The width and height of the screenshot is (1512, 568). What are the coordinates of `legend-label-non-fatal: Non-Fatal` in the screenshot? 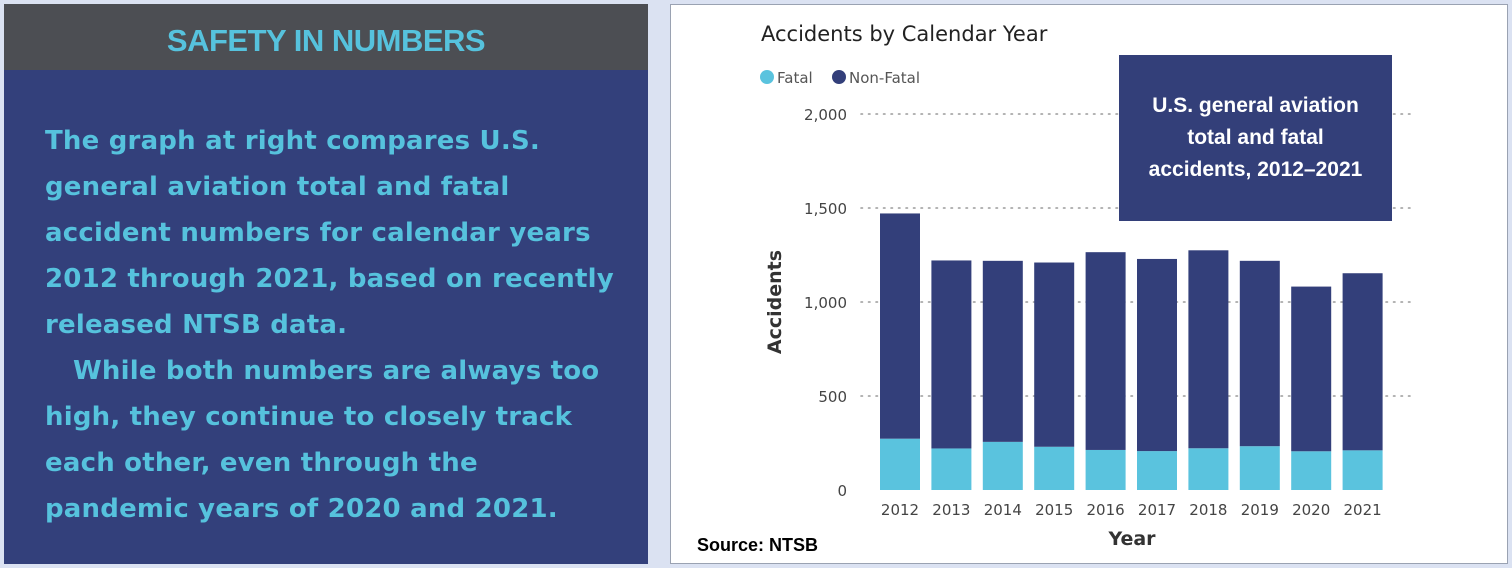 It's located at (884, 78).